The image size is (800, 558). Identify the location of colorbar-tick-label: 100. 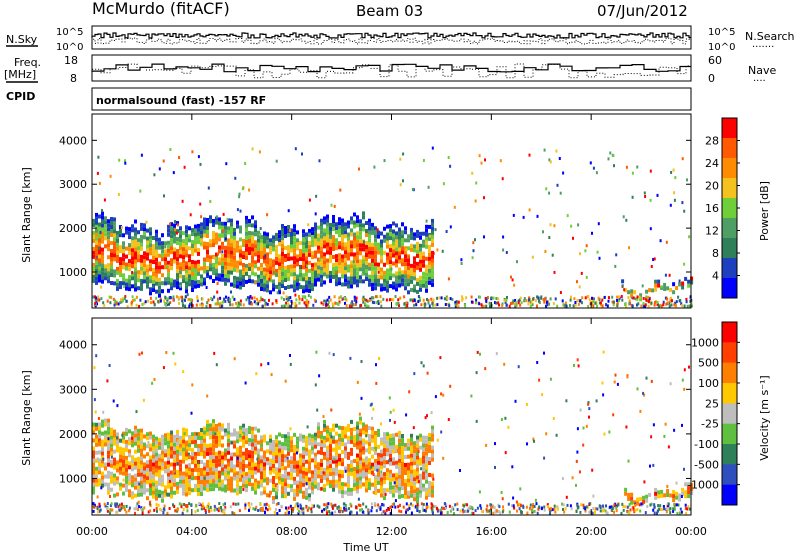
(708, 383).